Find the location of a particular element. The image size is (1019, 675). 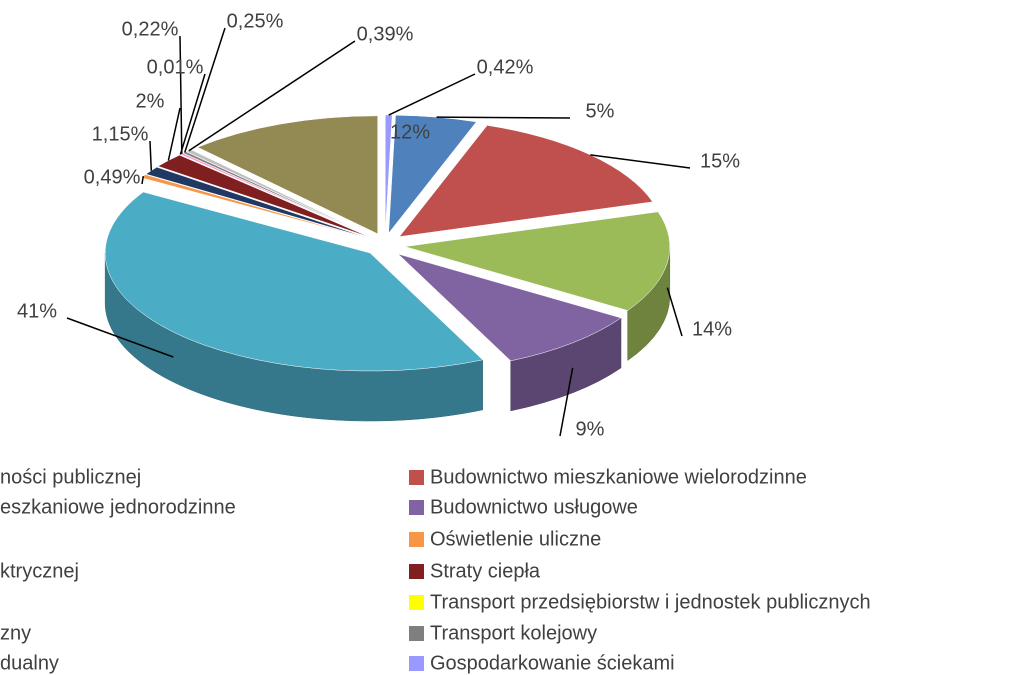

data-label: 12% is located at coordinates (410, 132).